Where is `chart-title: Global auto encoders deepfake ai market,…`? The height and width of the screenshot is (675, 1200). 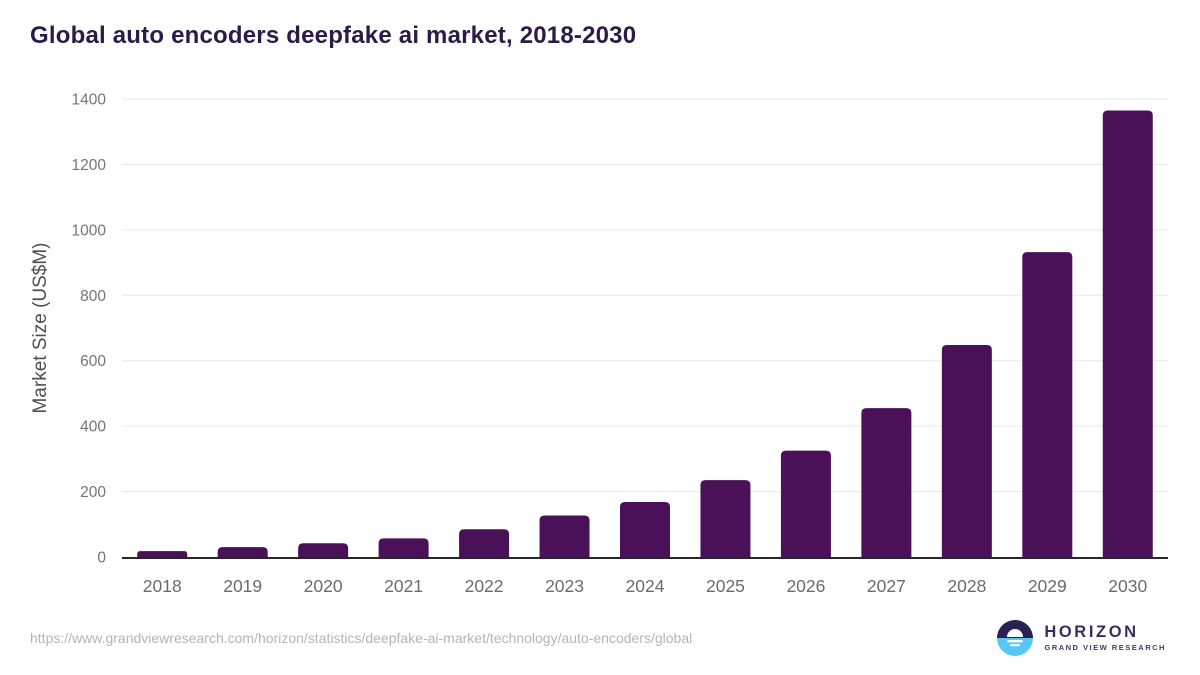 chart-title: Global auto encoders deepfake ai market,… is located at coordinates (333, 35).